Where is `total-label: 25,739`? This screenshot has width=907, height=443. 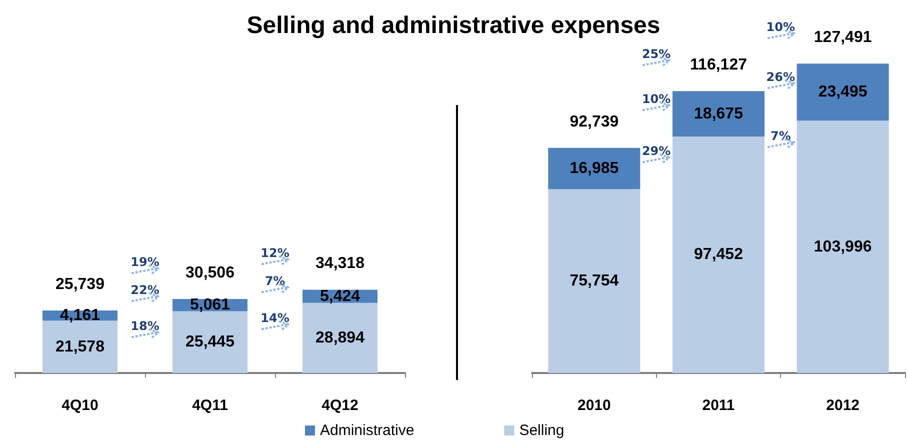 total-label: 25,739 is located at coordinates (80, 285).